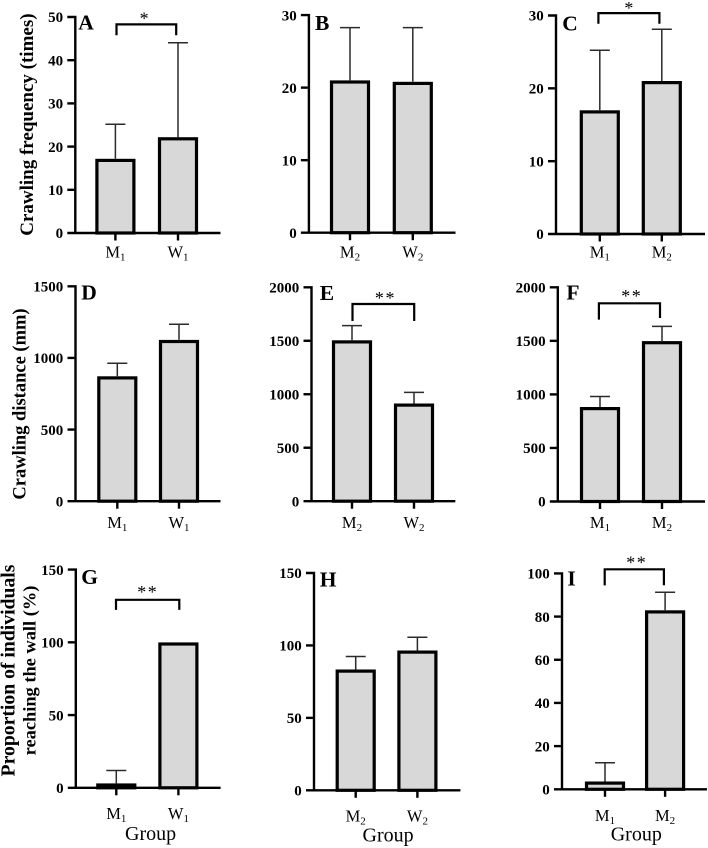 This screenshot has height=848, width=708. Describe the element at coordinates (20, 403) in the screenshot. I see `svg-text: Crawling distance (mm)` at that location.